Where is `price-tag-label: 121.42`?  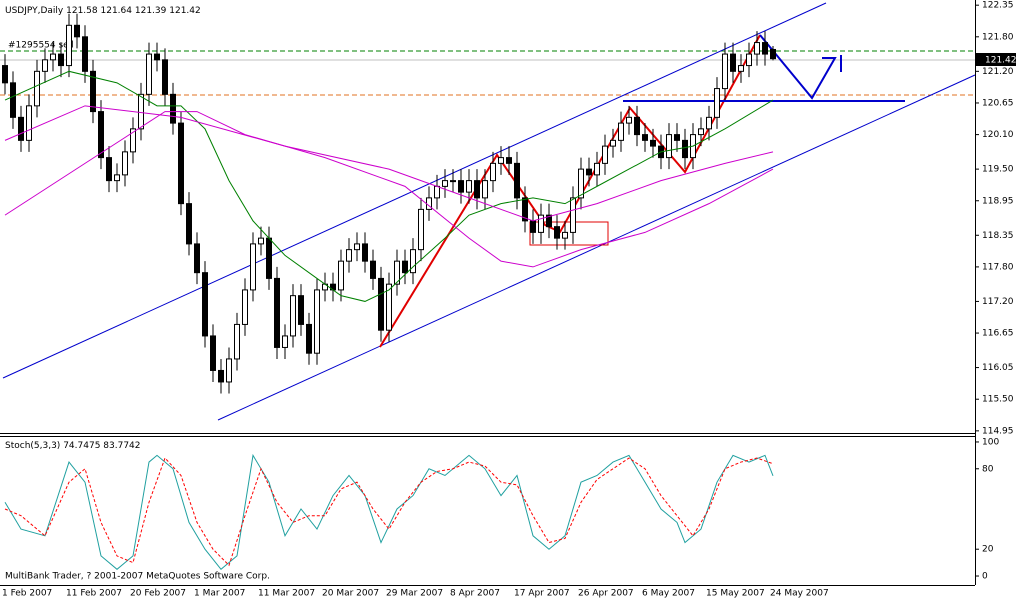
price-tag-label: 121.42 is located at coordinates (1001, 61).